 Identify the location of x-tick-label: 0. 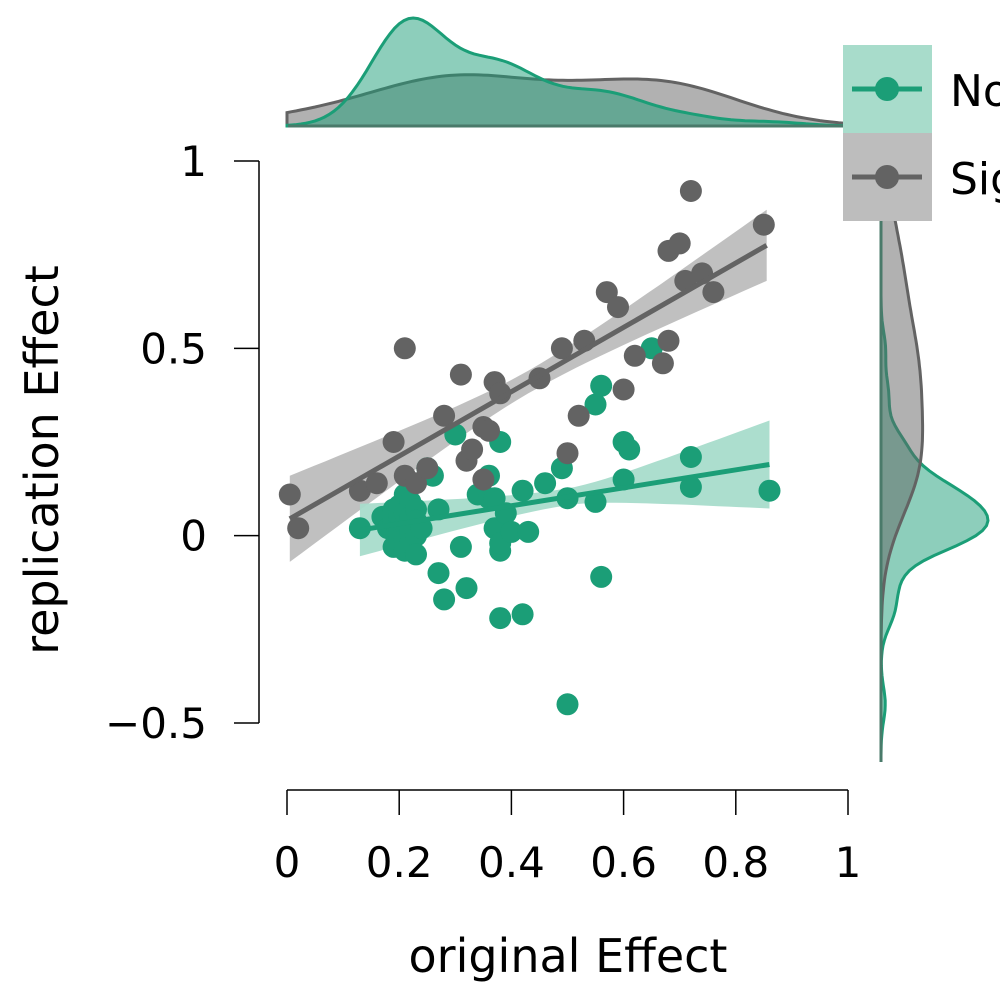
(287, 862).